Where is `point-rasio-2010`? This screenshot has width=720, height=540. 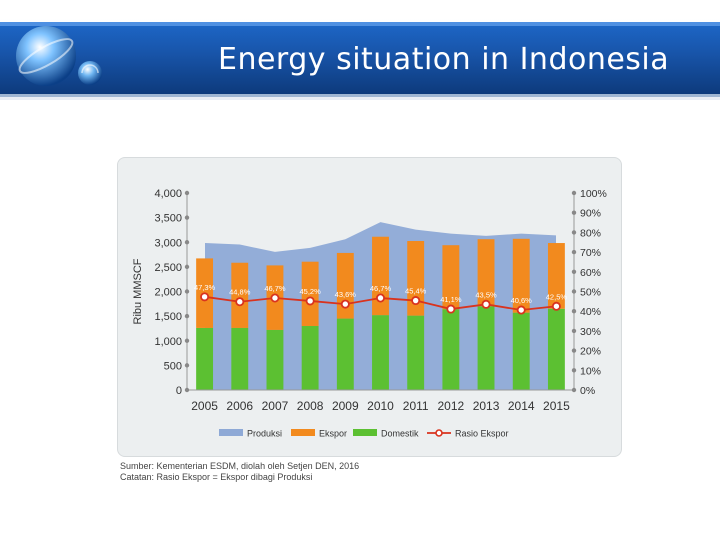 point-rasio-2010 is located at coordinates (380, 298).